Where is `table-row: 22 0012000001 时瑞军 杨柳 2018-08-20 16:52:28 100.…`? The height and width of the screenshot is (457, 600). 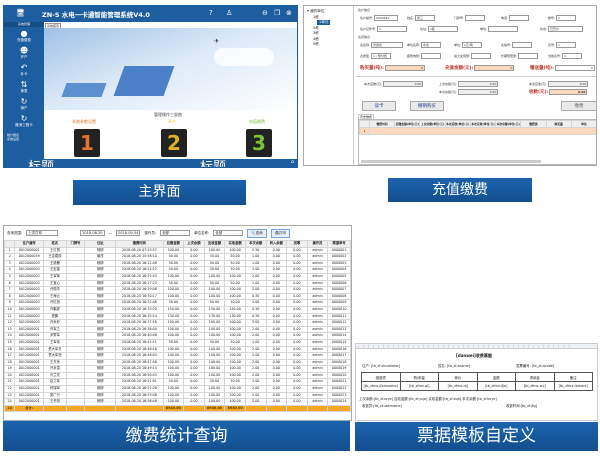
table-row: 22 0012000001 时瑞军 杨柳 2018-08-20 16:52:28 100.… is located at coordinates (177, 389).